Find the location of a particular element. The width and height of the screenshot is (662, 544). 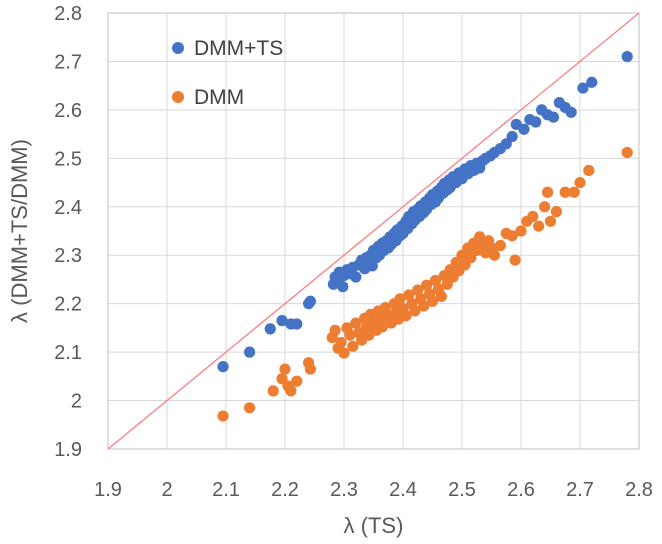

x-tick-label: 2.7 is located at coordinates (580, 490).